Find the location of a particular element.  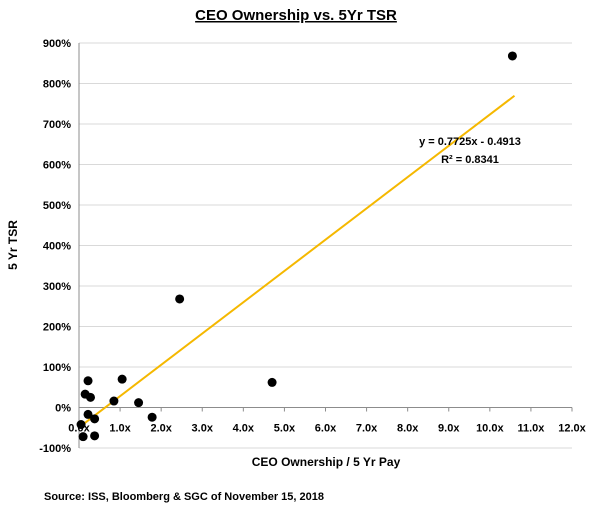

y-tick-label: -100% is located at coordinates (55, 449).